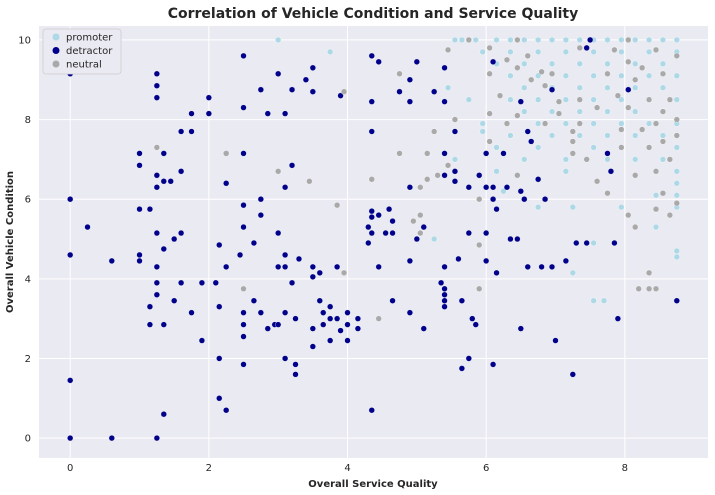 The width and height of the screenshot is (715, 495). I want to click on x-tick-label: 2, so click(209, 468).